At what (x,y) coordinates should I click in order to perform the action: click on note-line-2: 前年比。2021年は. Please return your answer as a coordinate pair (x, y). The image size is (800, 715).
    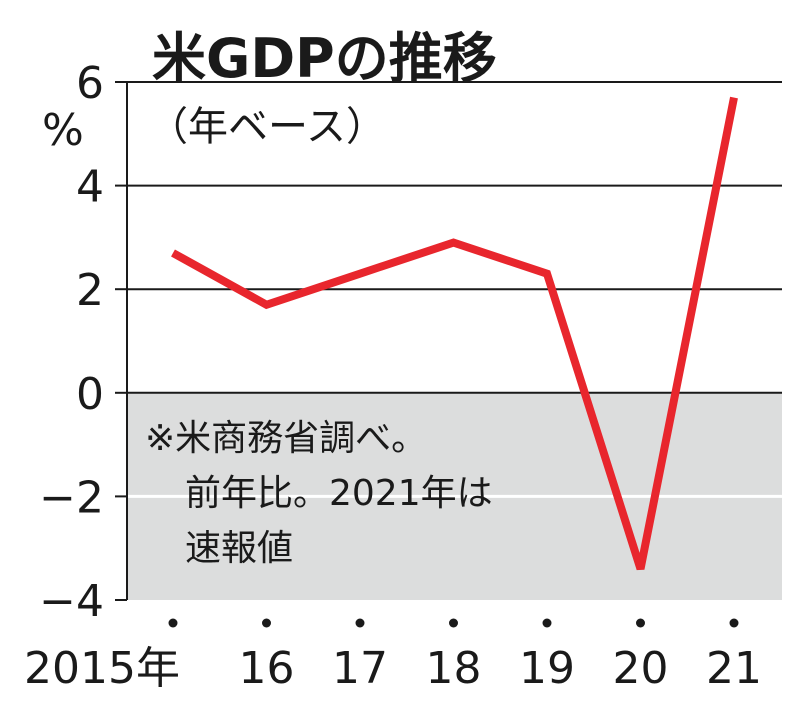
    Looking at the image, I should click on (339, 493).